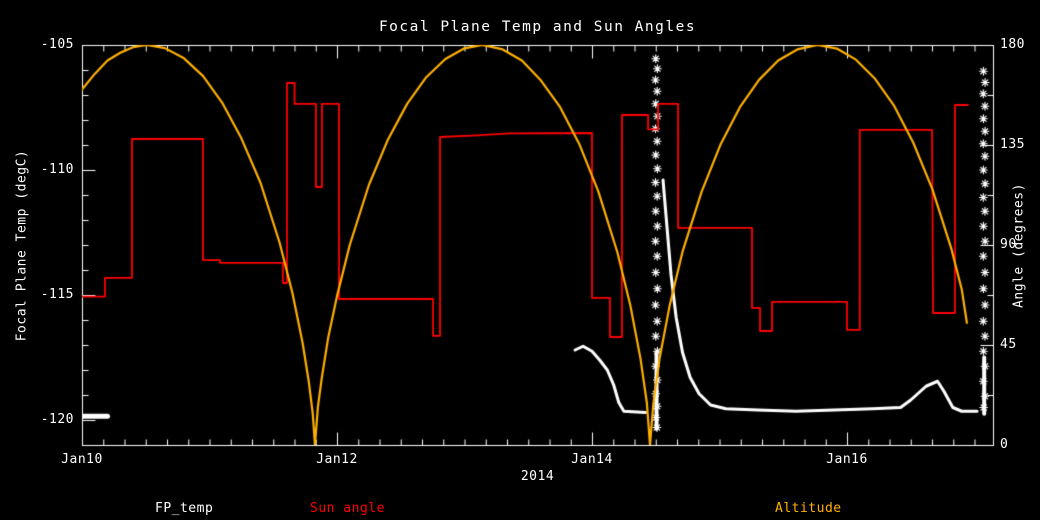 This screenshot has height=520, width=1040. I want to click on legend-altitude: Altitude, so click(808, 508).